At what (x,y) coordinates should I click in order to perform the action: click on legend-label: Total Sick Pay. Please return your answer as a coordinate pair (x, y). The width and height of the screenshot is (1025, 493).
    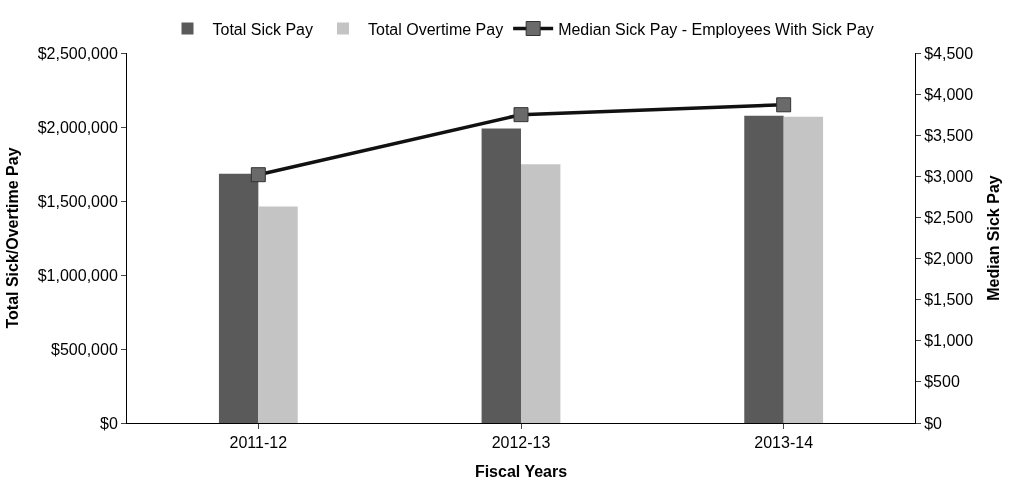
    Looking at the image, I should click on (262, 29).